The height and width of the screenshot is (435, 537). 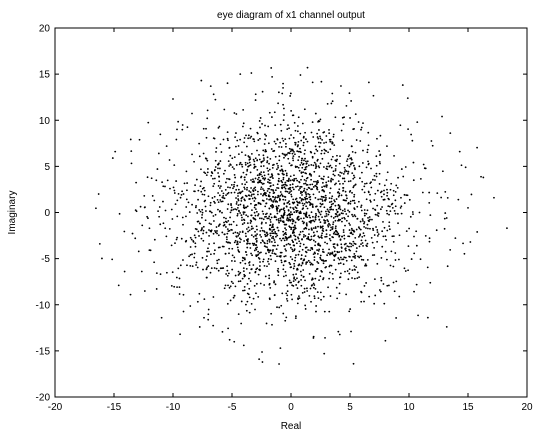 What do you see at coordinates (45, 75) in the screenshot?
I see `y-tick-label: 15` at bounding box center [45, 75].